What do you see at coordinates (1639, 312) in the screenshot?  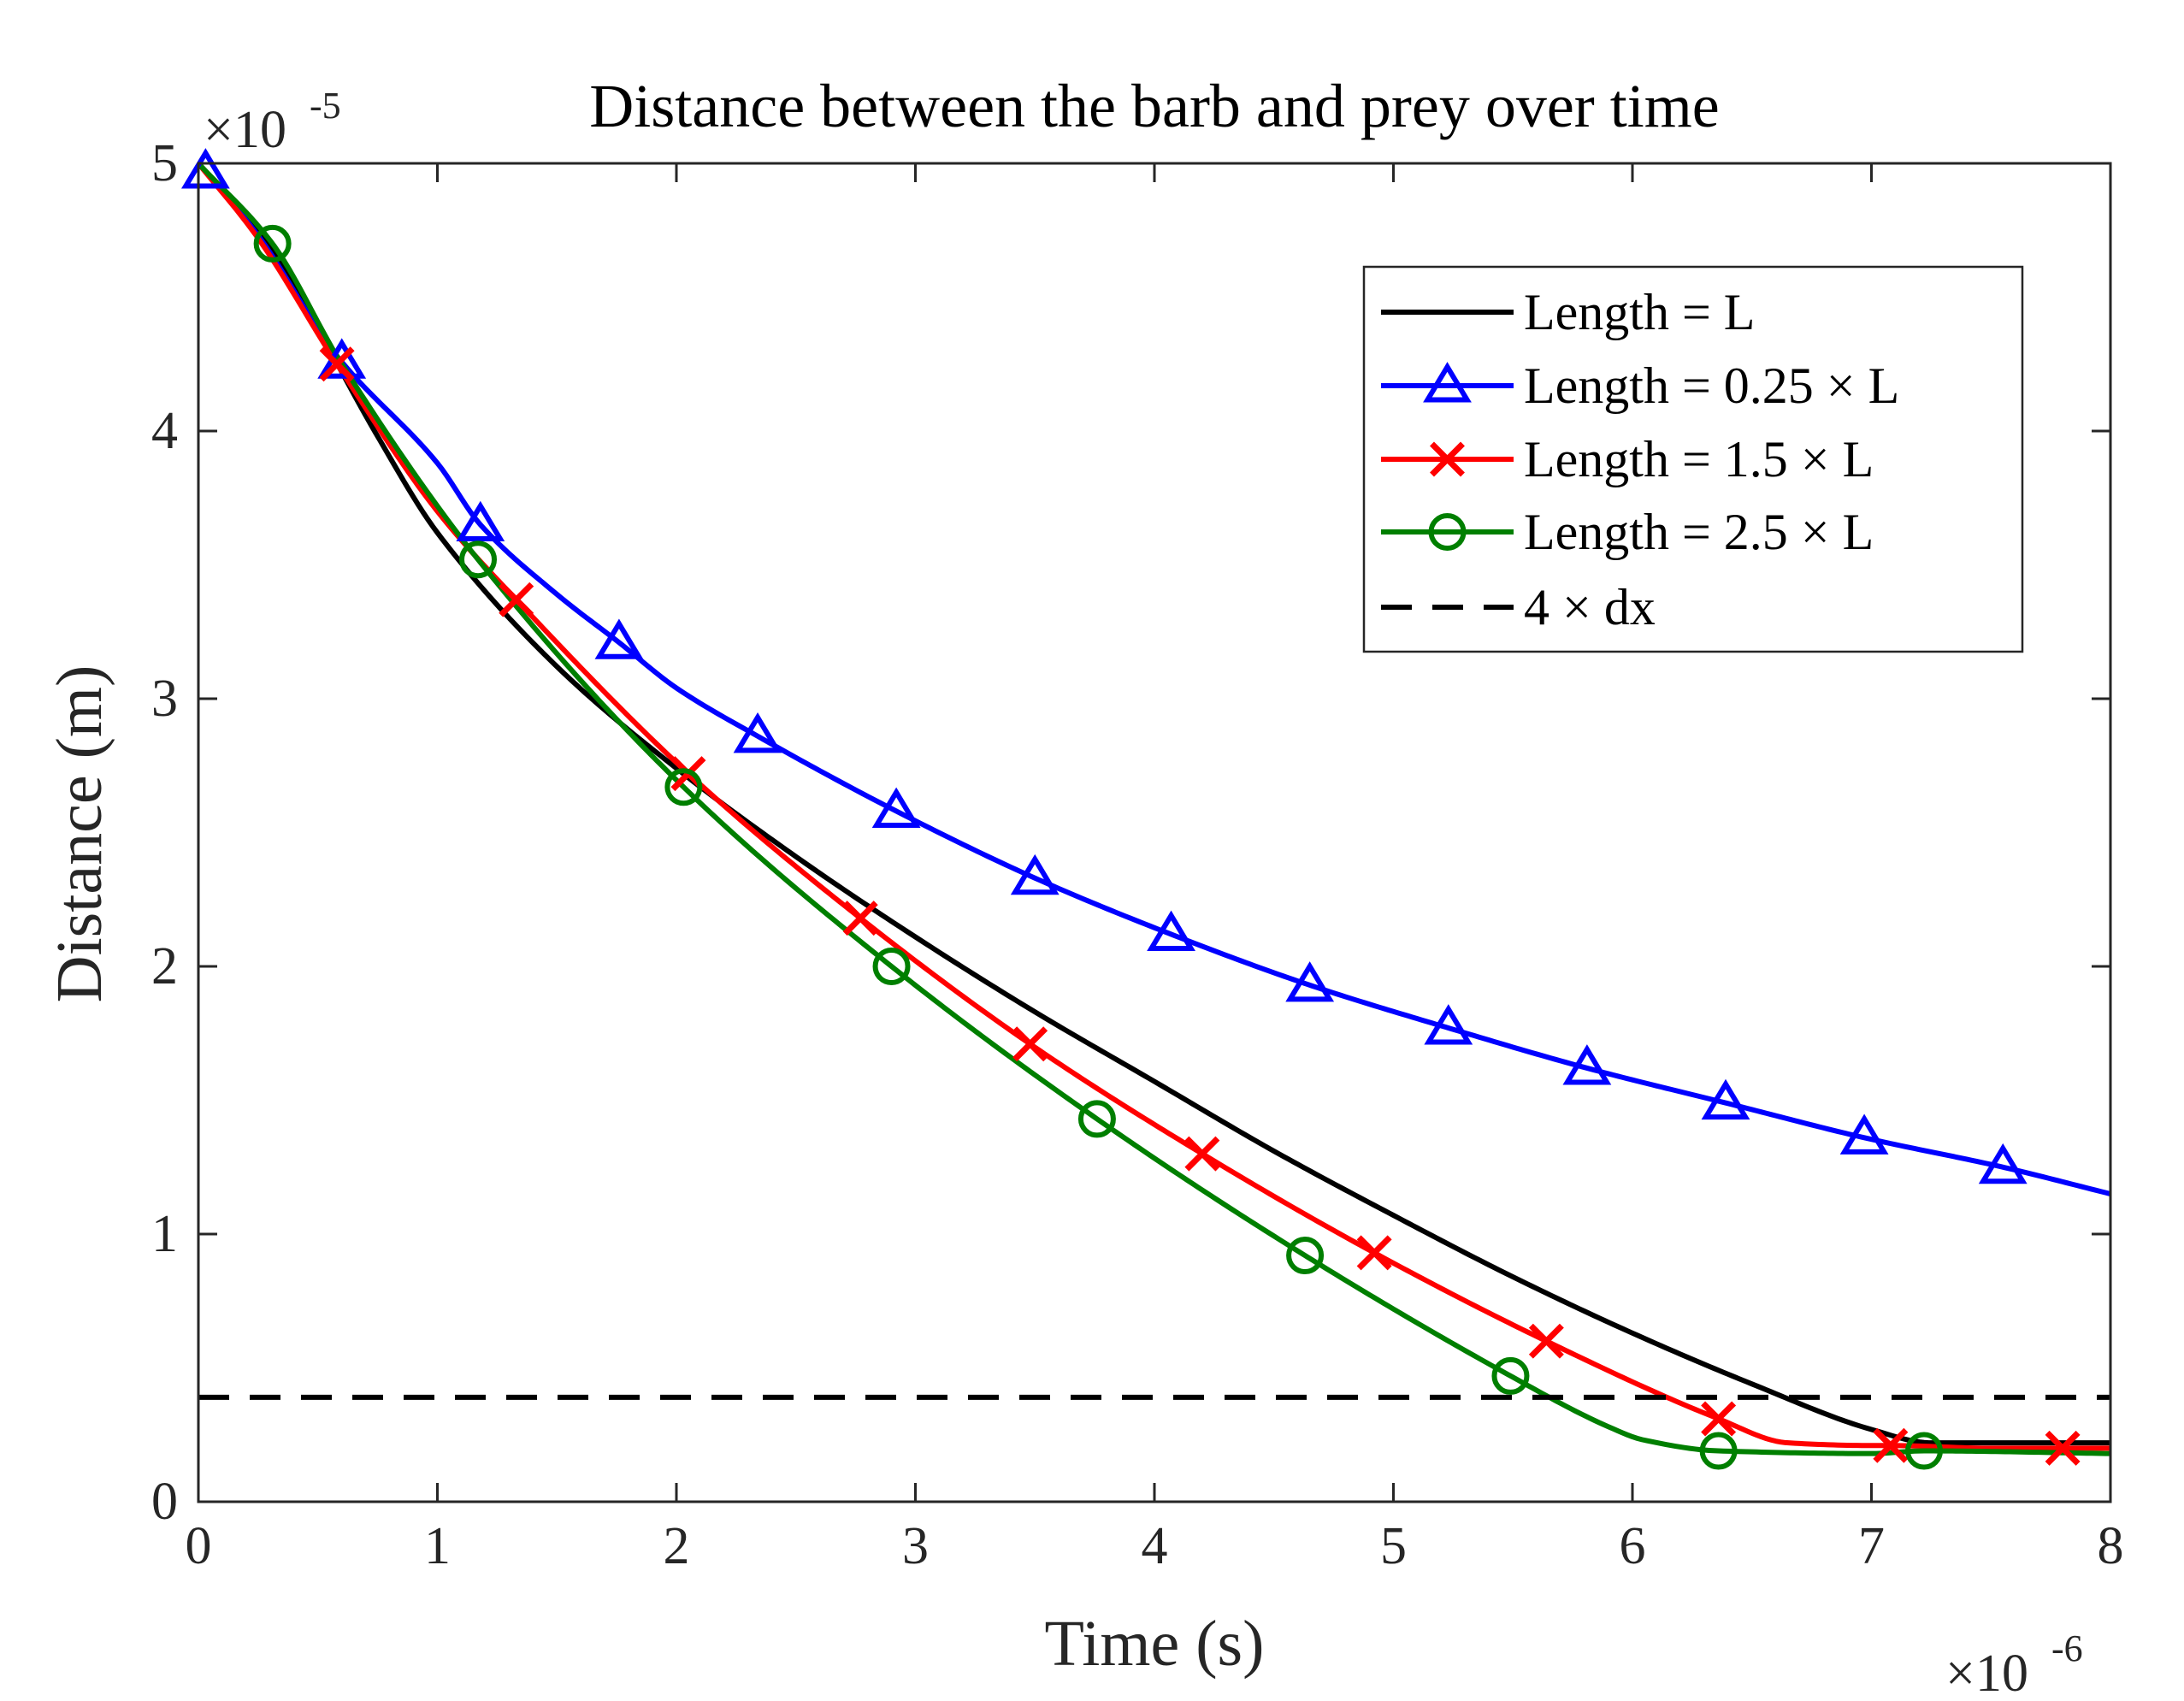 I see `legend-label-length-l: Length = L` at bounding box center [1639, 312].